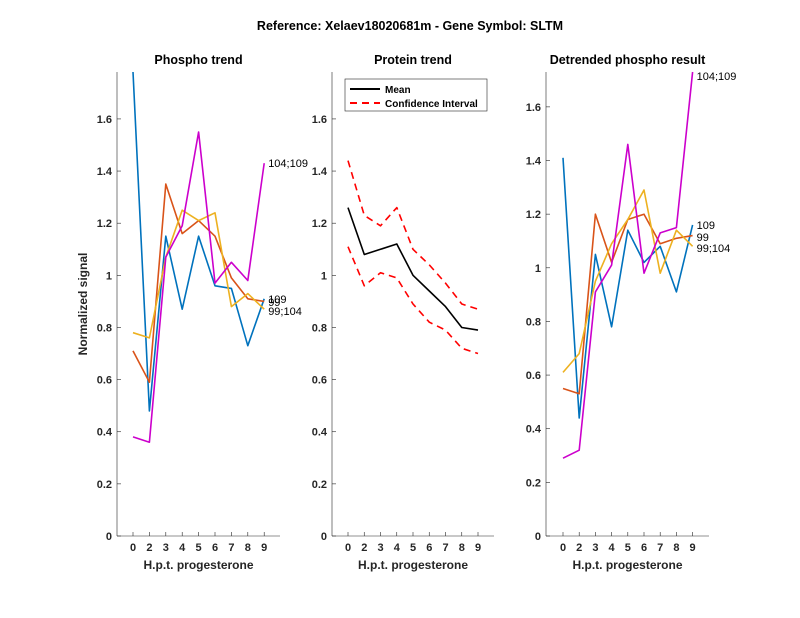  I want to click on panel-title: Protein trend, so click(413, 60).